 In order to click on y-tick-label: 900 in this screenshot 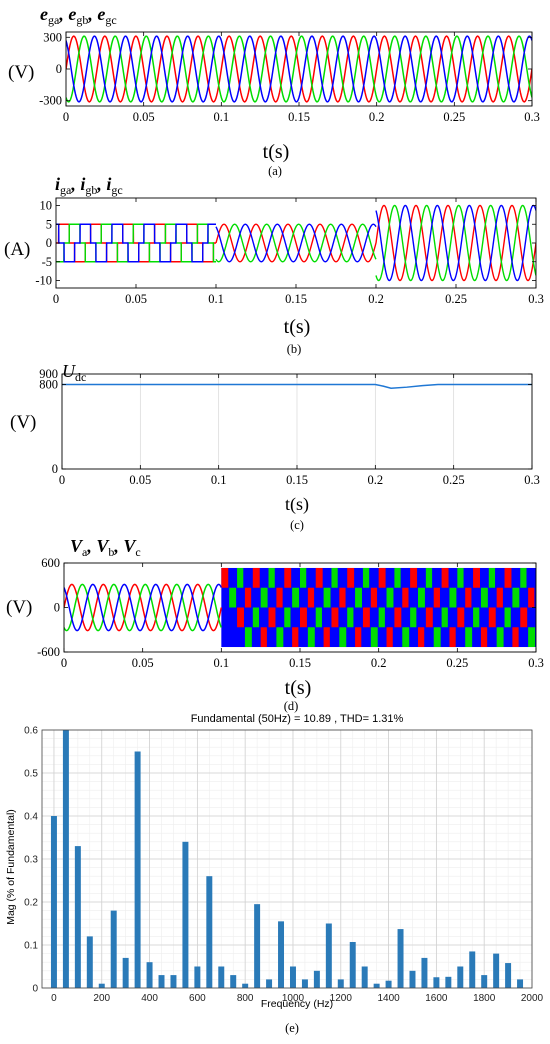, I will do `click(48, 374)`.